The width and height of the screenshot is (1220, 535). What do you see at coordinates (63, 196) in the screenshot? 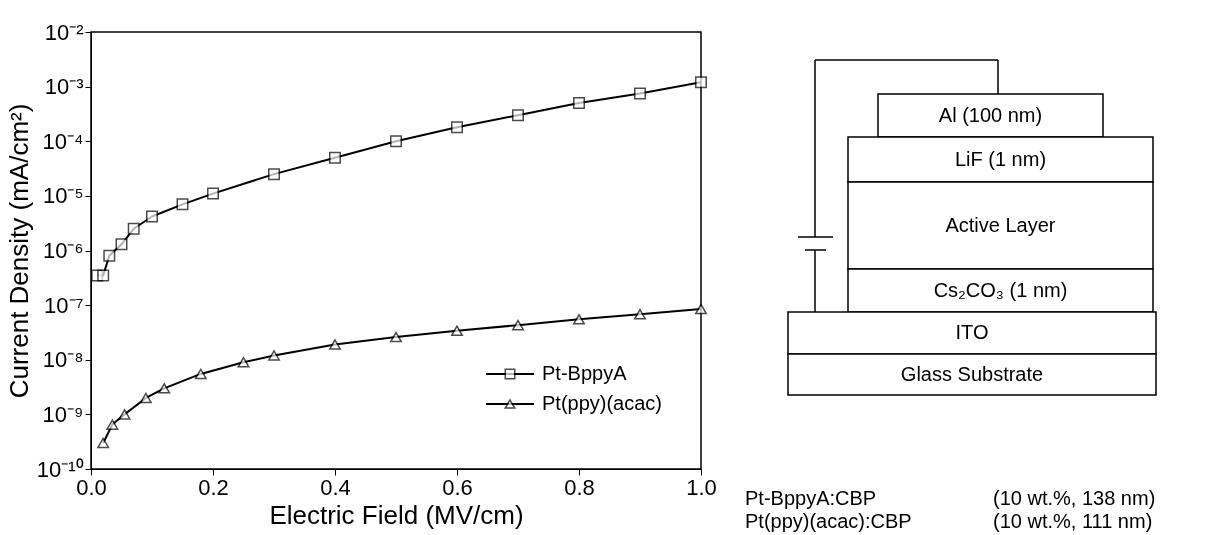
I see `y-tick-label: 10⁻⁵` at bounding box center [63, 196].